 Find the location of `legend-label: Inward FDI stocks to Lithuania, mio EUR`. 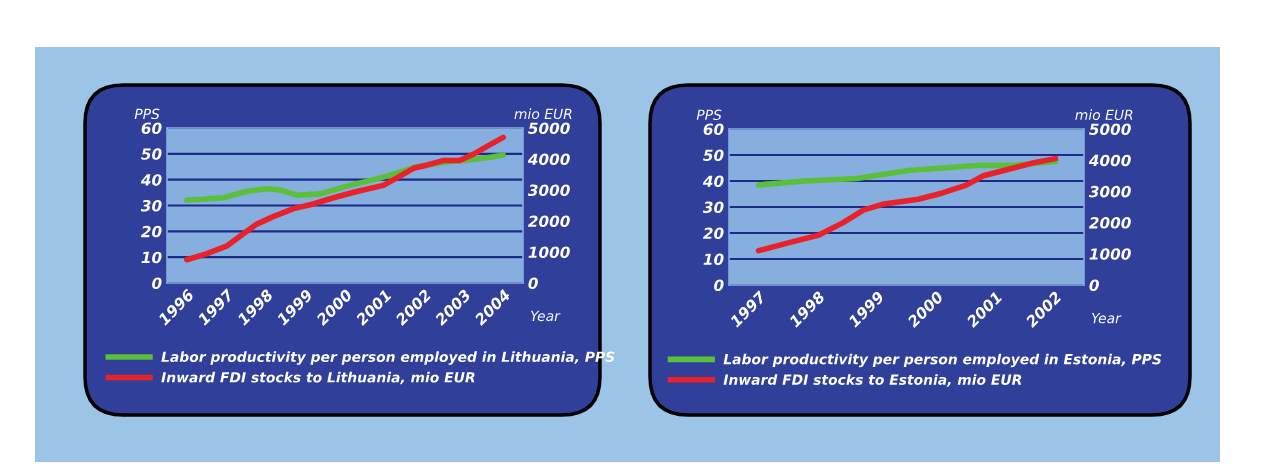

legend-label: Inward FDI stocks to Lithuania, mio EUR is located at coordinates (318, 378).